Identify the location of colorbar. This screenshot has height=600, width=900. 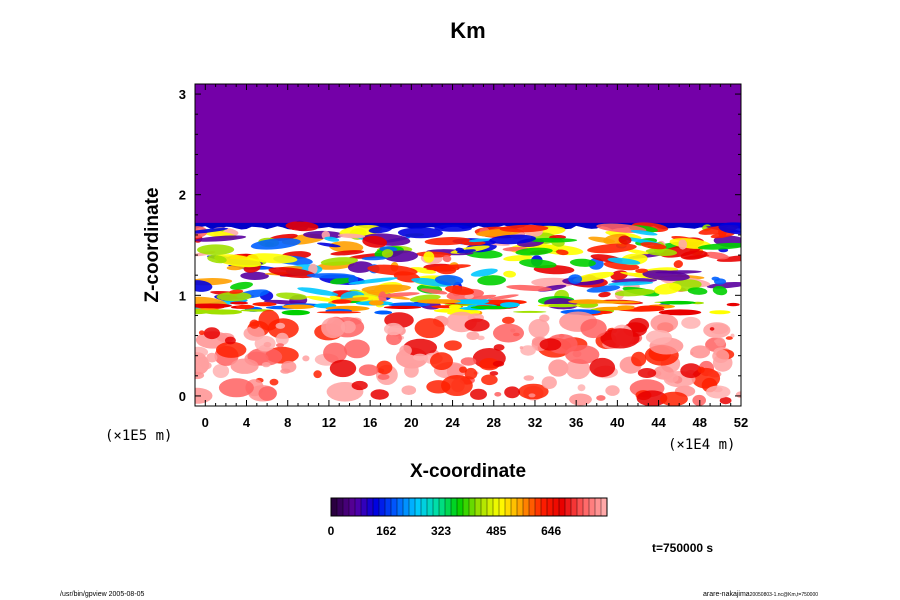
(469, 507).